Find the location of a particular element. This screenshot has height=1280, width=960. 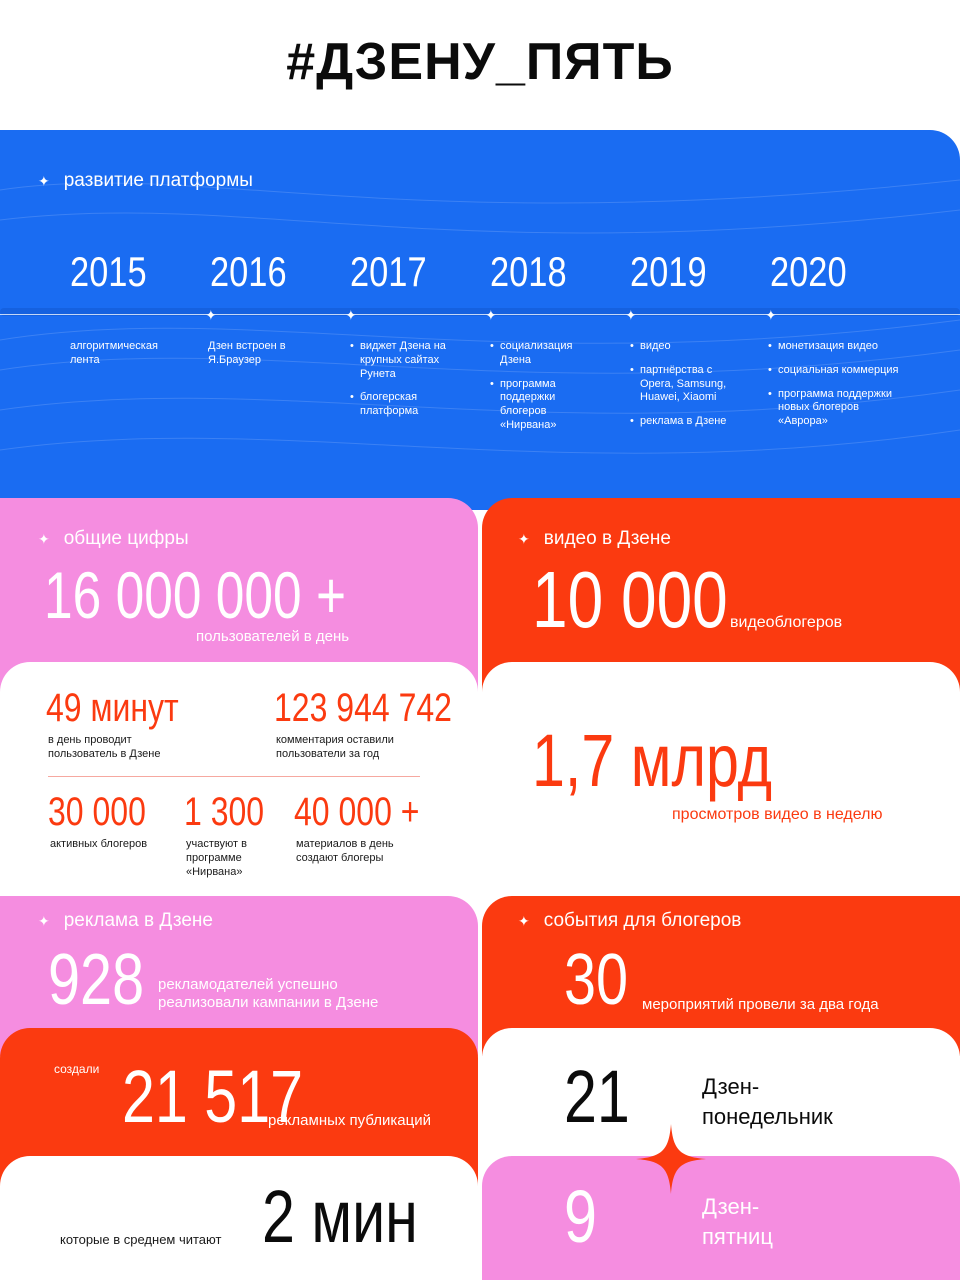

timeline-item: программа поддержки блогеров «Нирвана» is located at coordinates (540, 405).